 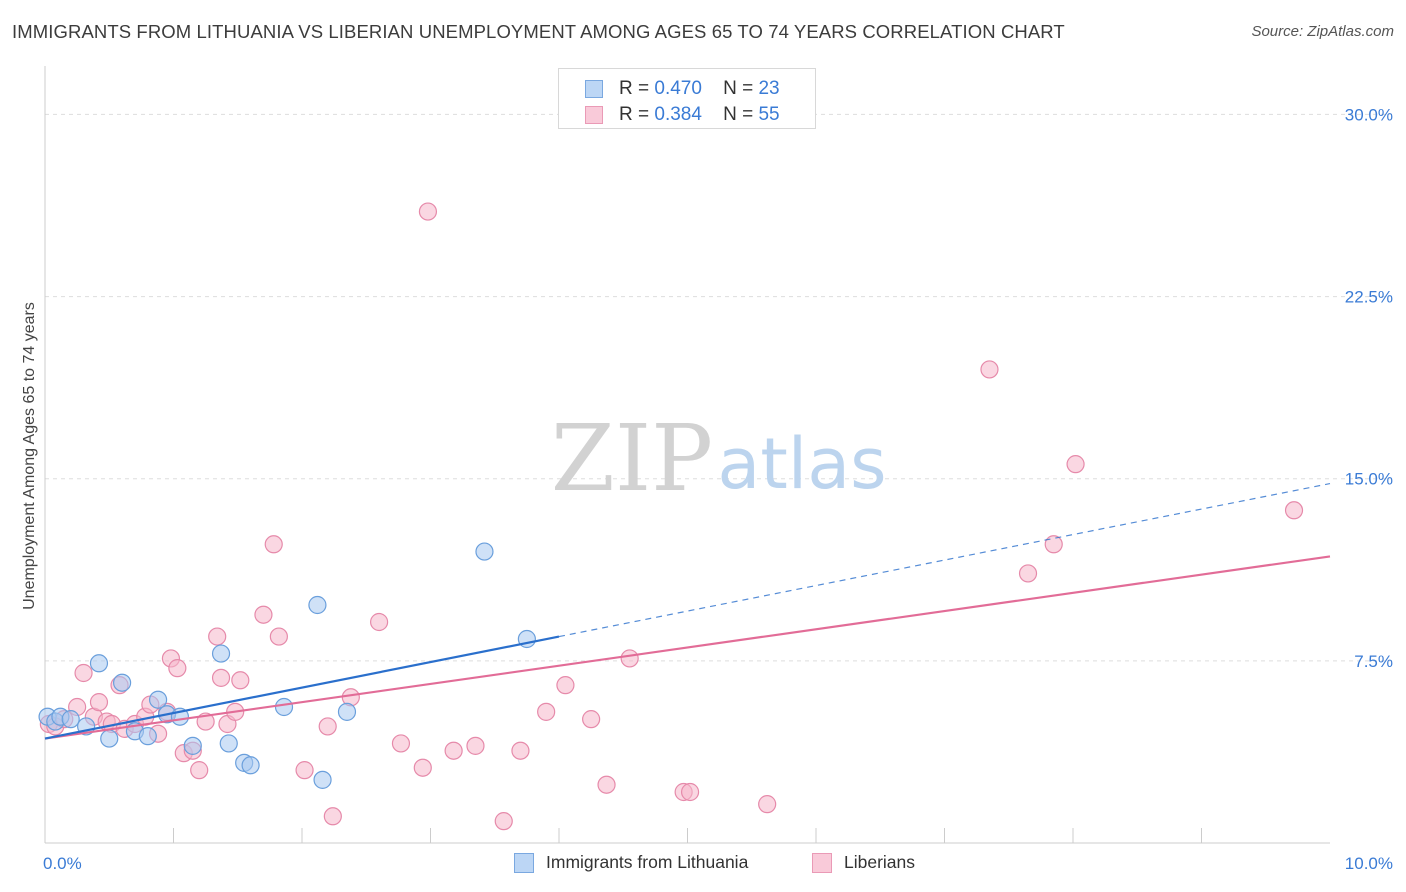 I want to click on legend-swatch-lithuania, so click(x=594, y=89).